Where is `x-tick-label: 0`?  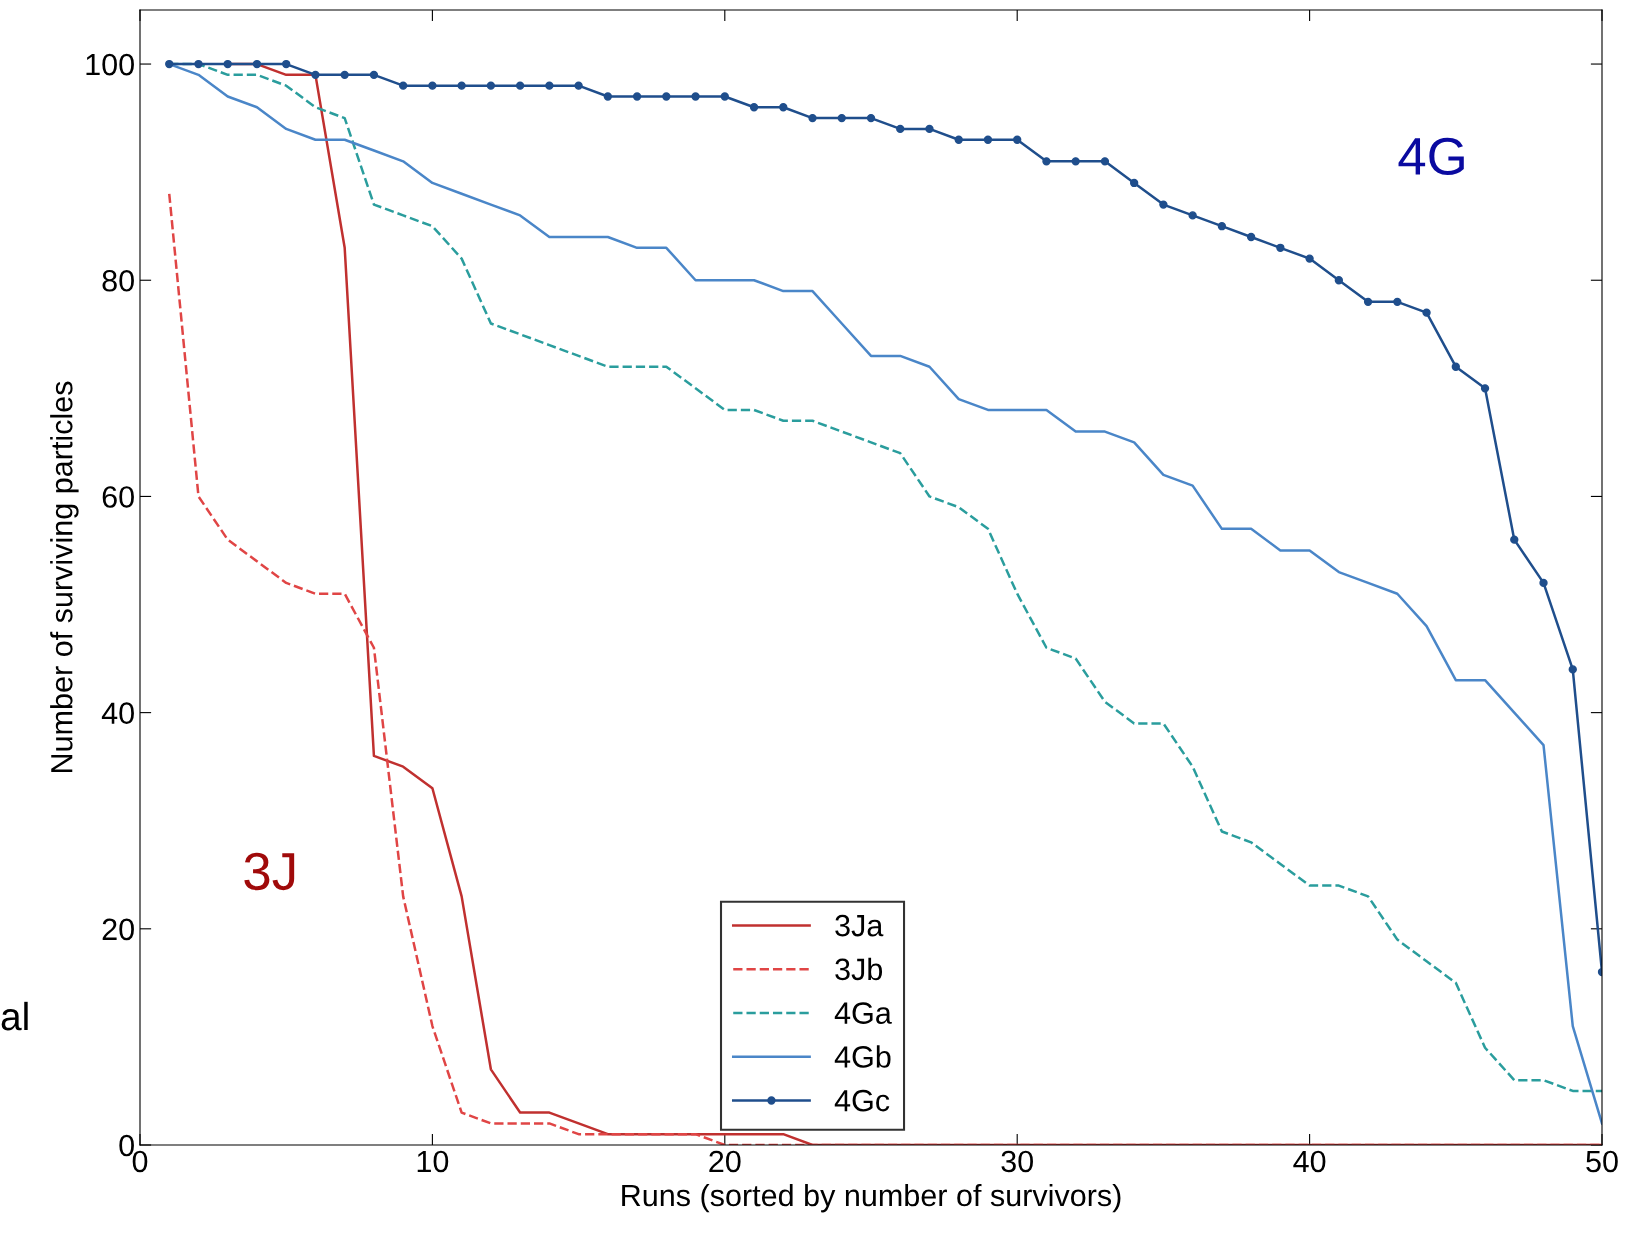 x-tick-label: 0 is located at coordinates (140, 1161).